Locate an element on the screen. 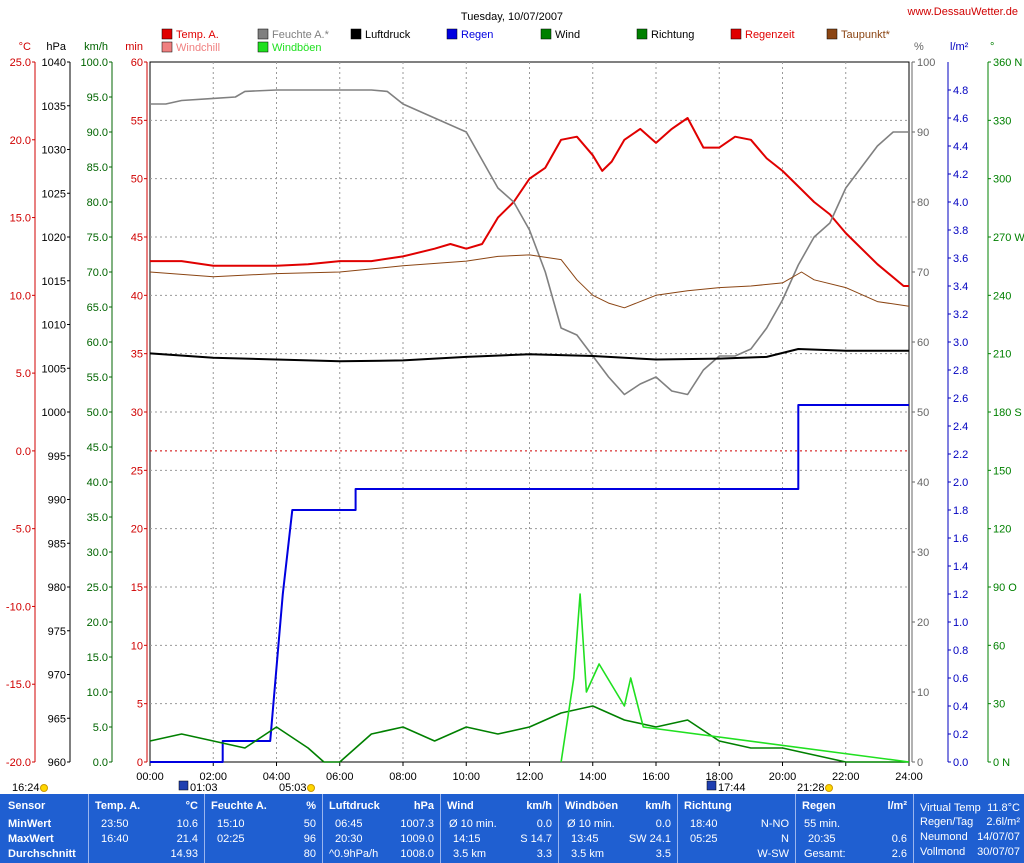 This screenshot has width=1024, height=863. rain-tick-label: 3.2 is located at coordinates (960, 315).